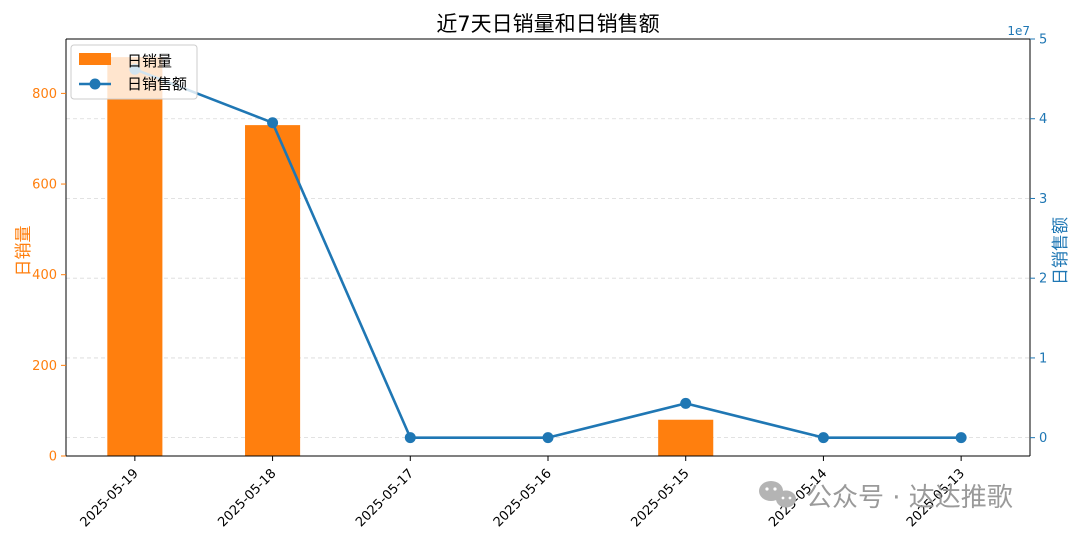  What do you see at coordinates (1043, 358) in the screenshot?
I see `y-right-tick-label: 1` at bounding box center [1043, 358].